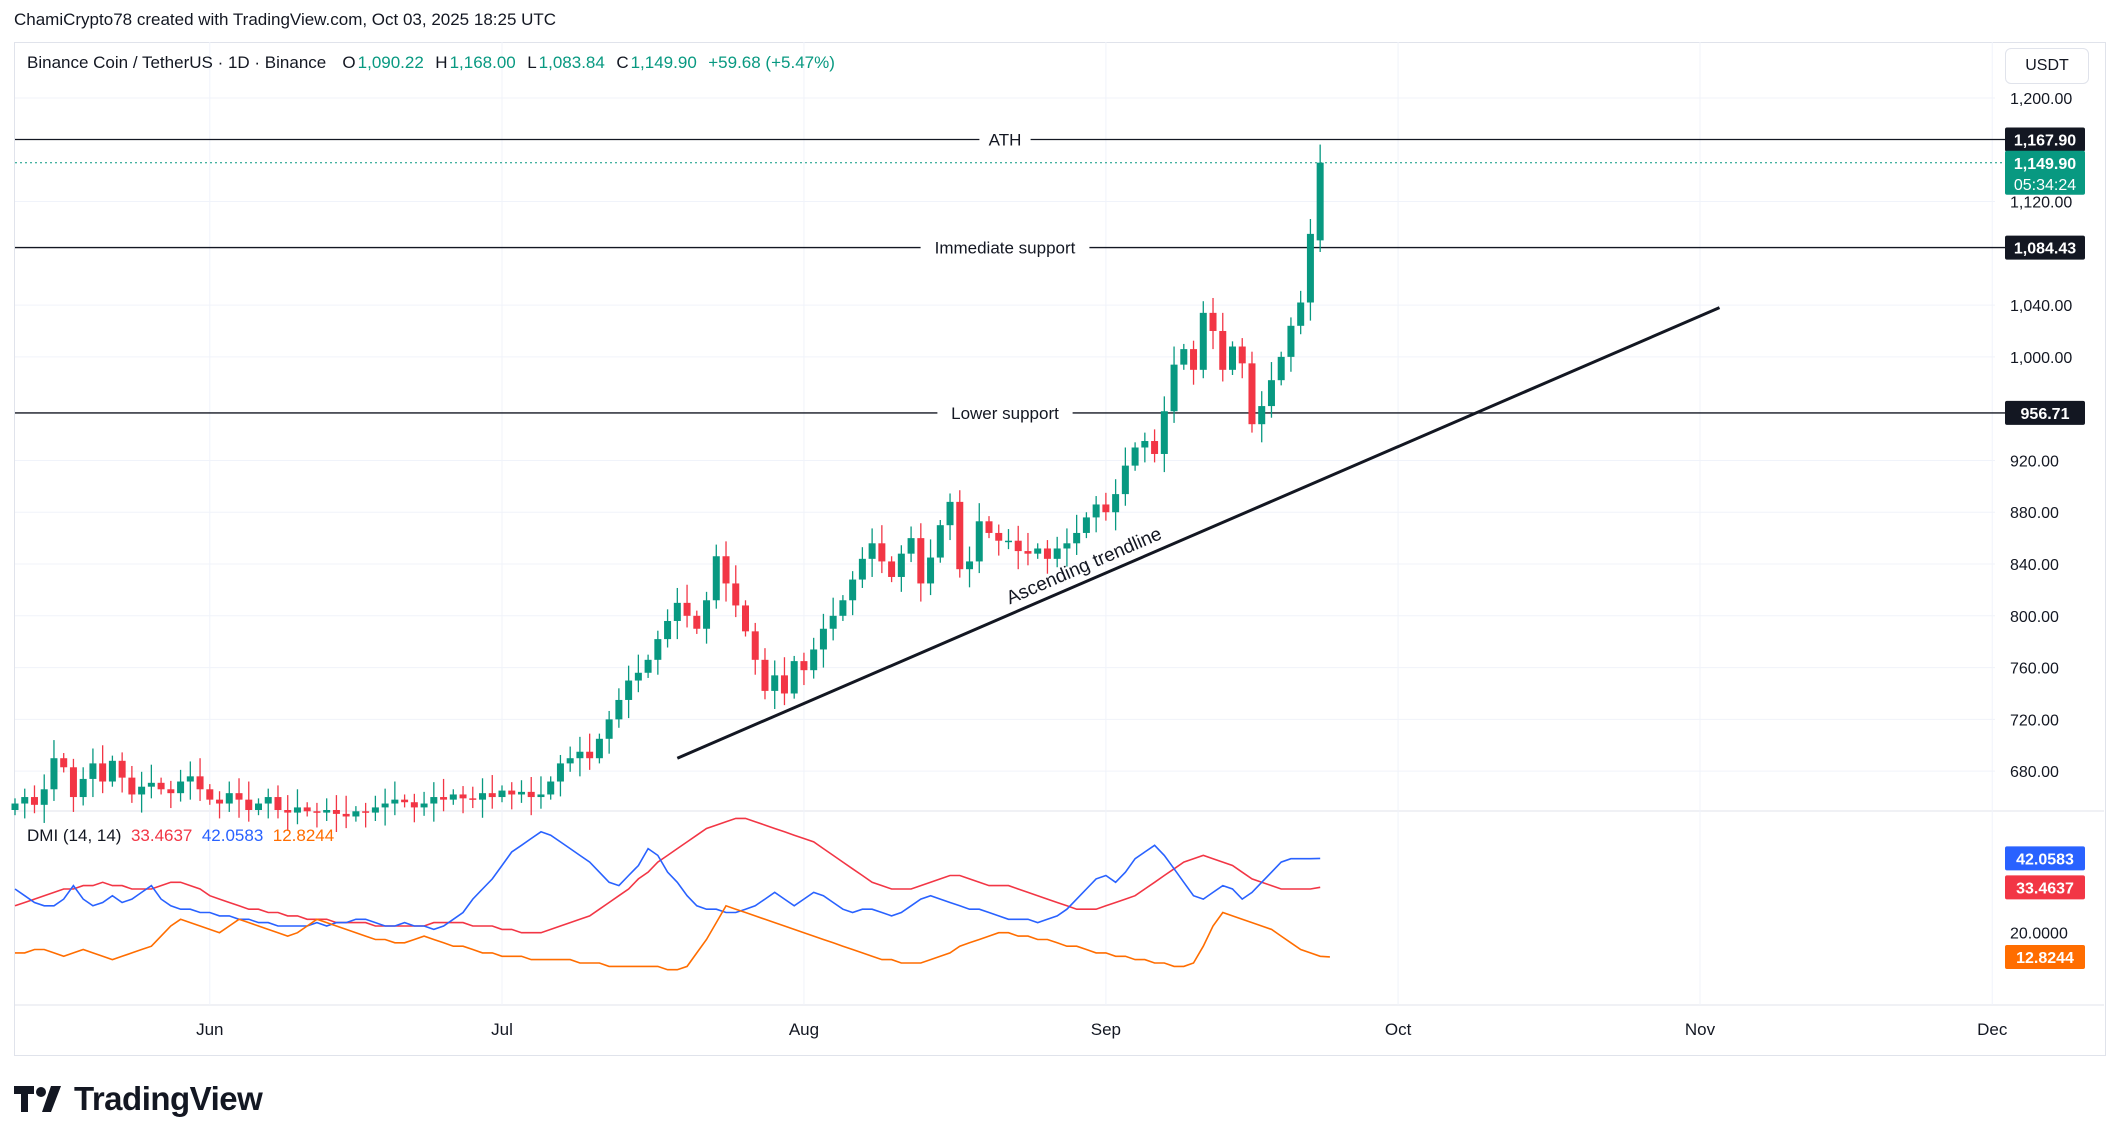  What do you see at coordinates (177, 62) in the screenshot?
I see `symbol-name: Binance Coin / TetherUS · 1D · Binance` at bounding box center [177, 62].